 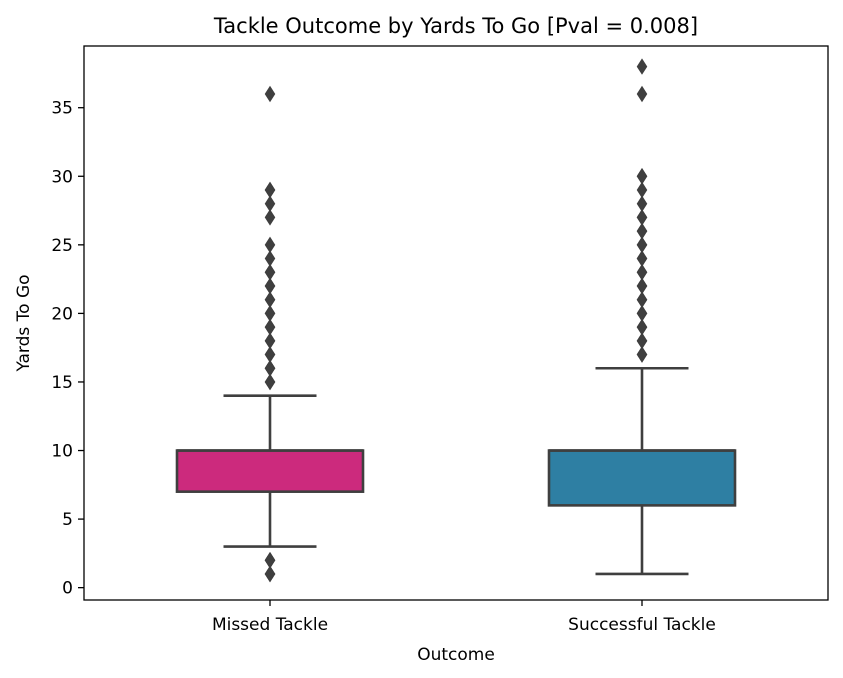 I want to click on y-tick-label: 0, so click(x=67, y=589).